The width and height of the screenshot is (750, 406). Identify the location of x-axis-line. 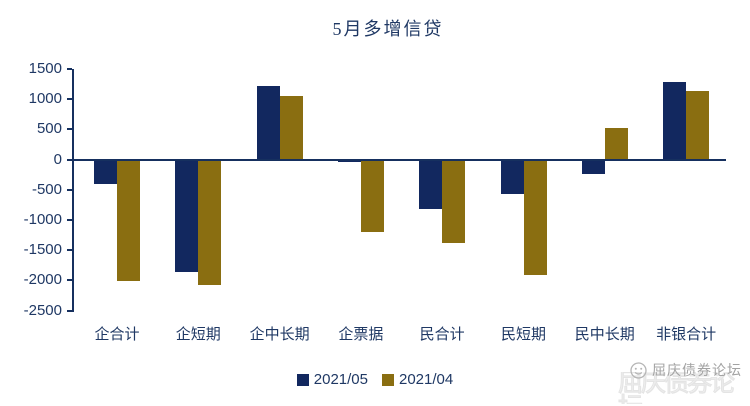
(399, 159).